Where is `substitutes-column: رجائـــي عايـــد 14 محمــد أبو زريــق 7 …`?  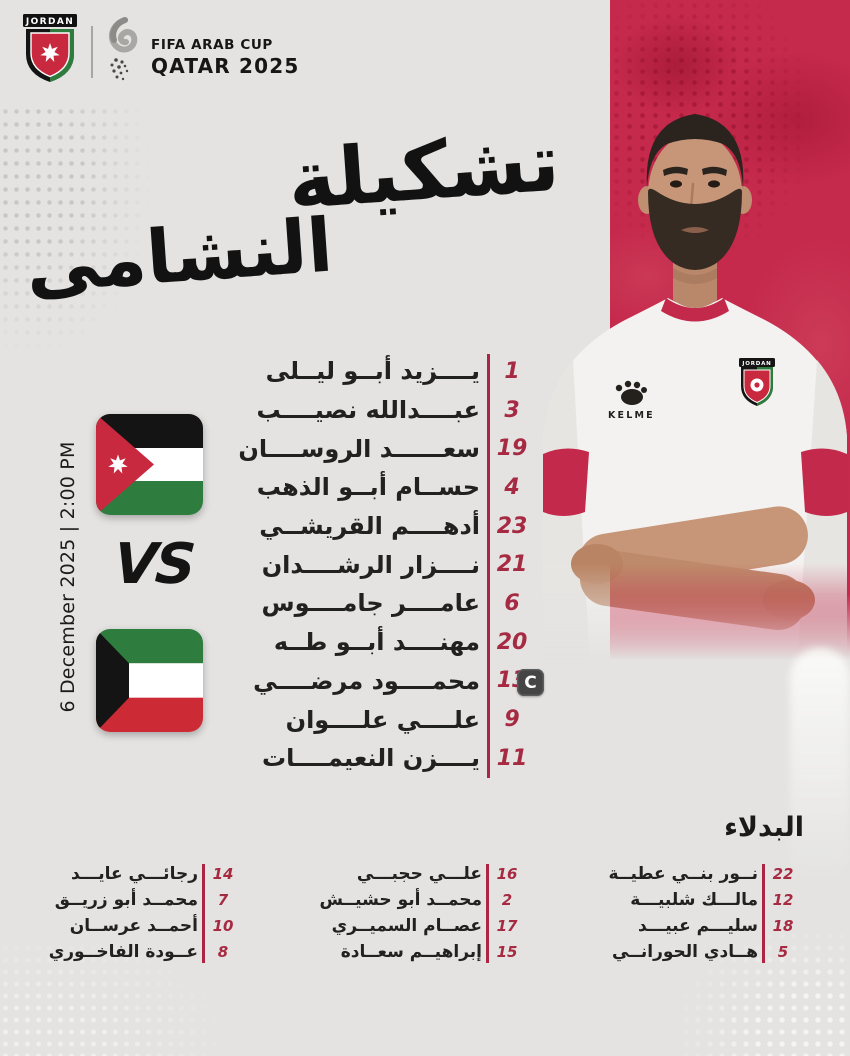
substitutes-column: رجائـــي عايـــد 14 محمــد أبو زريــق 7 … is located at coordinates (122, 913).